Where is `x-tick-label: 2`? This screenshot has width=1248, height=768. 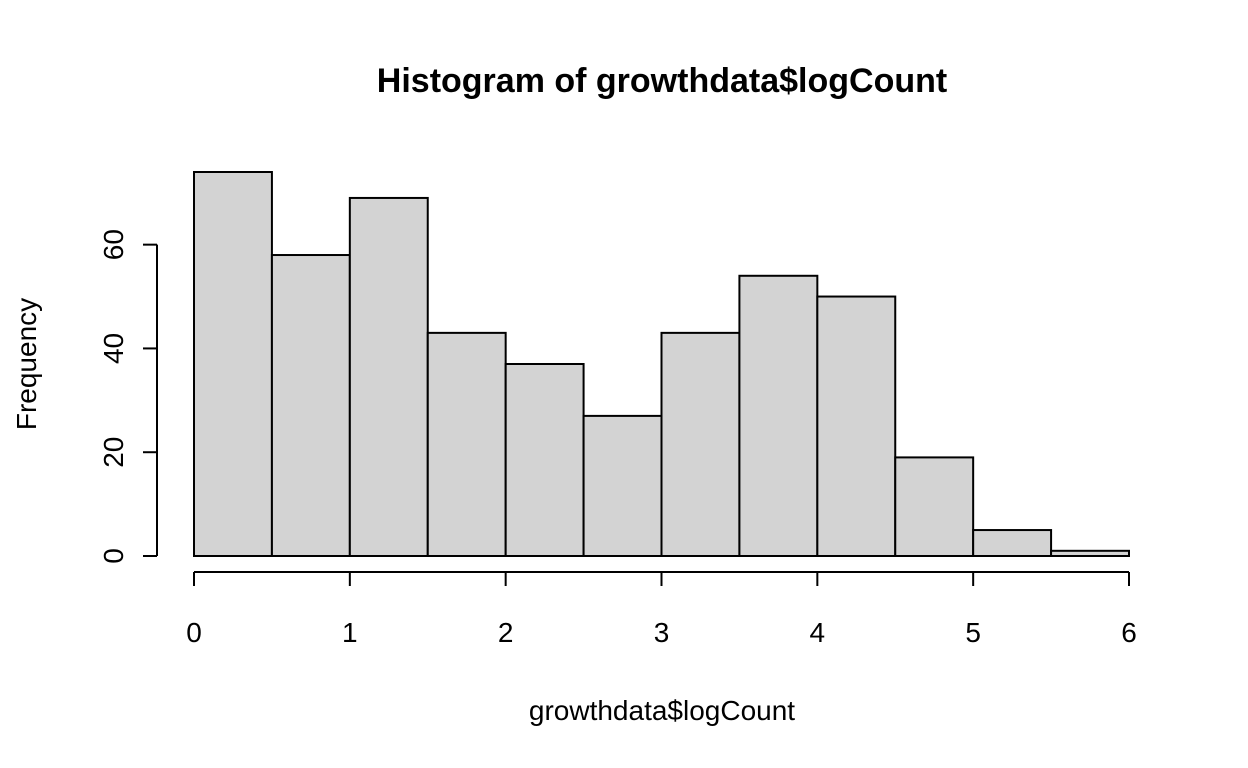
x-tick-label: 2 is located at coordinates (506, 632).